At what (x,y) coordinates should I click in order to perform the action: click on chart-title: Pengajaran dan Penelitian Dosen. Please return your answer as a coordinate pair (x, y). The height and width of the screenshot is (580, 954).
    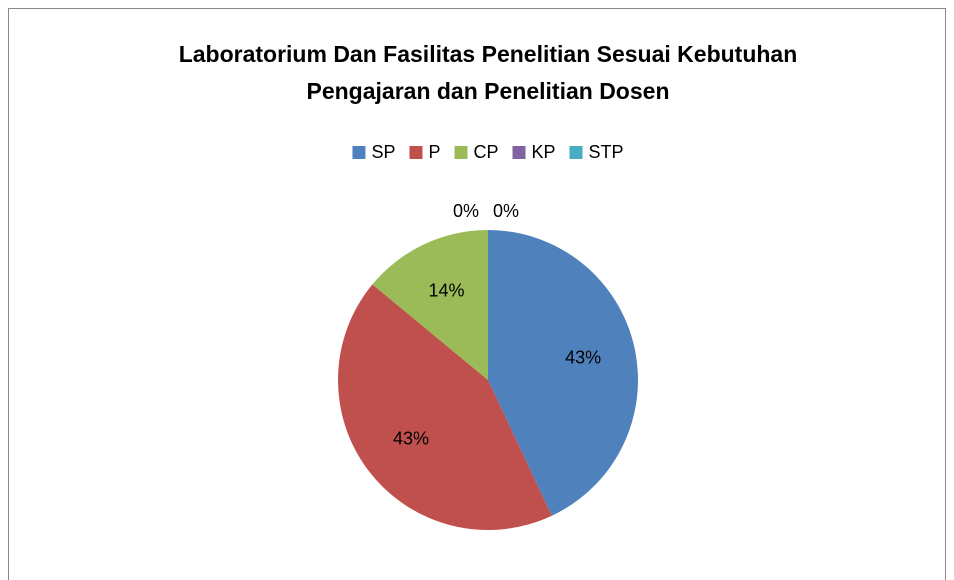
    Looking at the image, I should click on (488, 91).